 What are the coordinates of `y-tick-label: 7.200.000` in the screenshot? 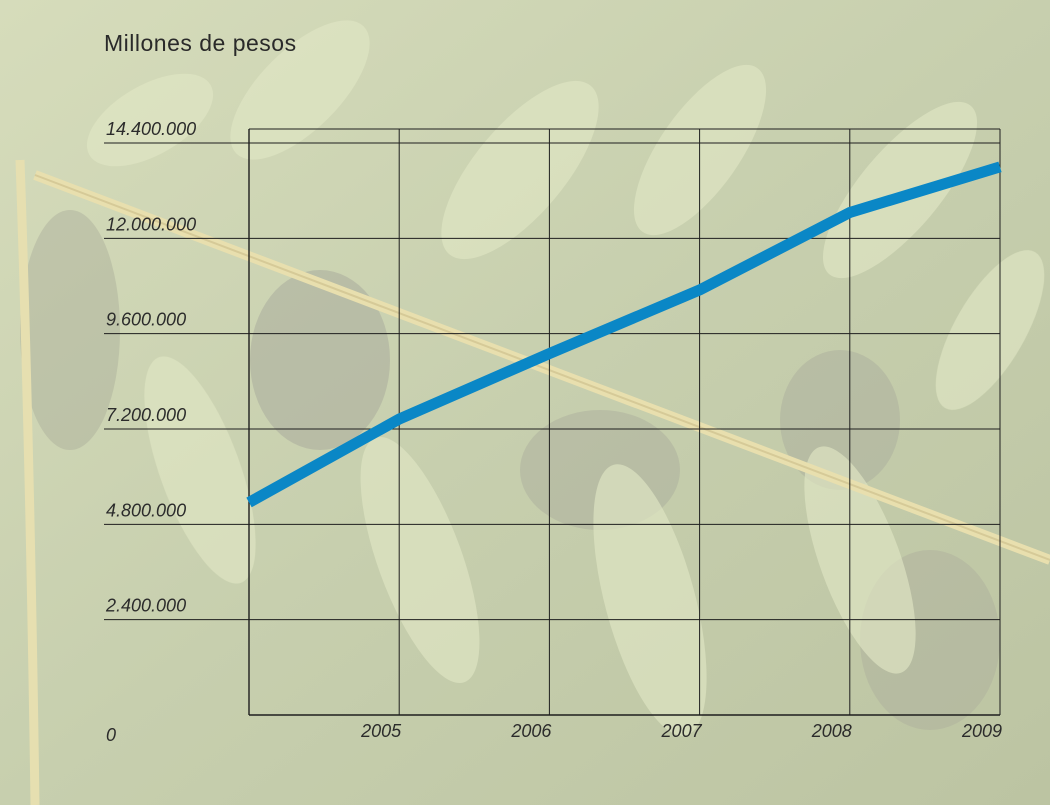 It's located at (146, 415).